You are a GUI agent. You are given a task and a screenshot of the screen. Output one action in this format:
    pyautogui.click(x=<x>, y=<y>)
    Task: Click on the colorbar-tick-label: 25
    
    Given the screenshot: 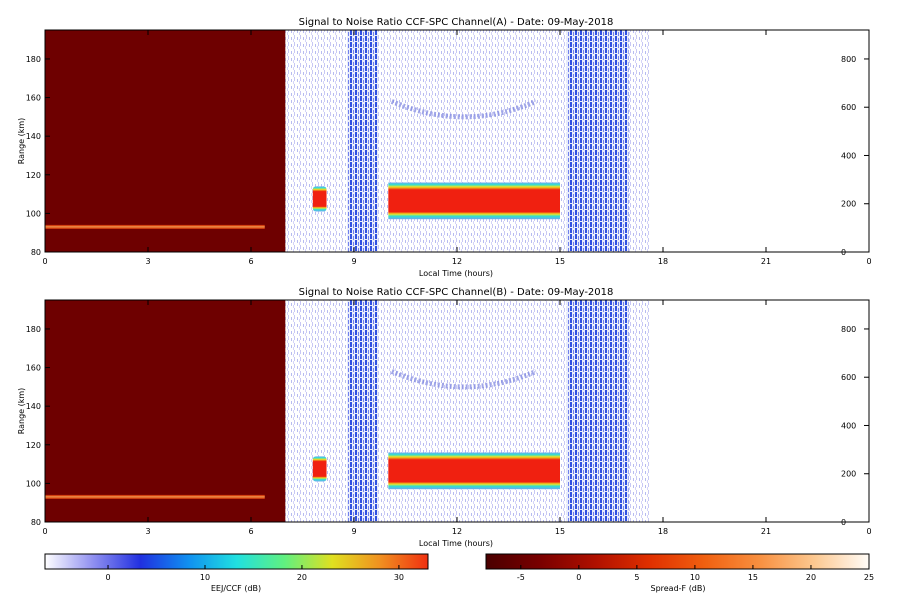 What is the action you would take?
    pyautogui.click(x=869, y=577)
    